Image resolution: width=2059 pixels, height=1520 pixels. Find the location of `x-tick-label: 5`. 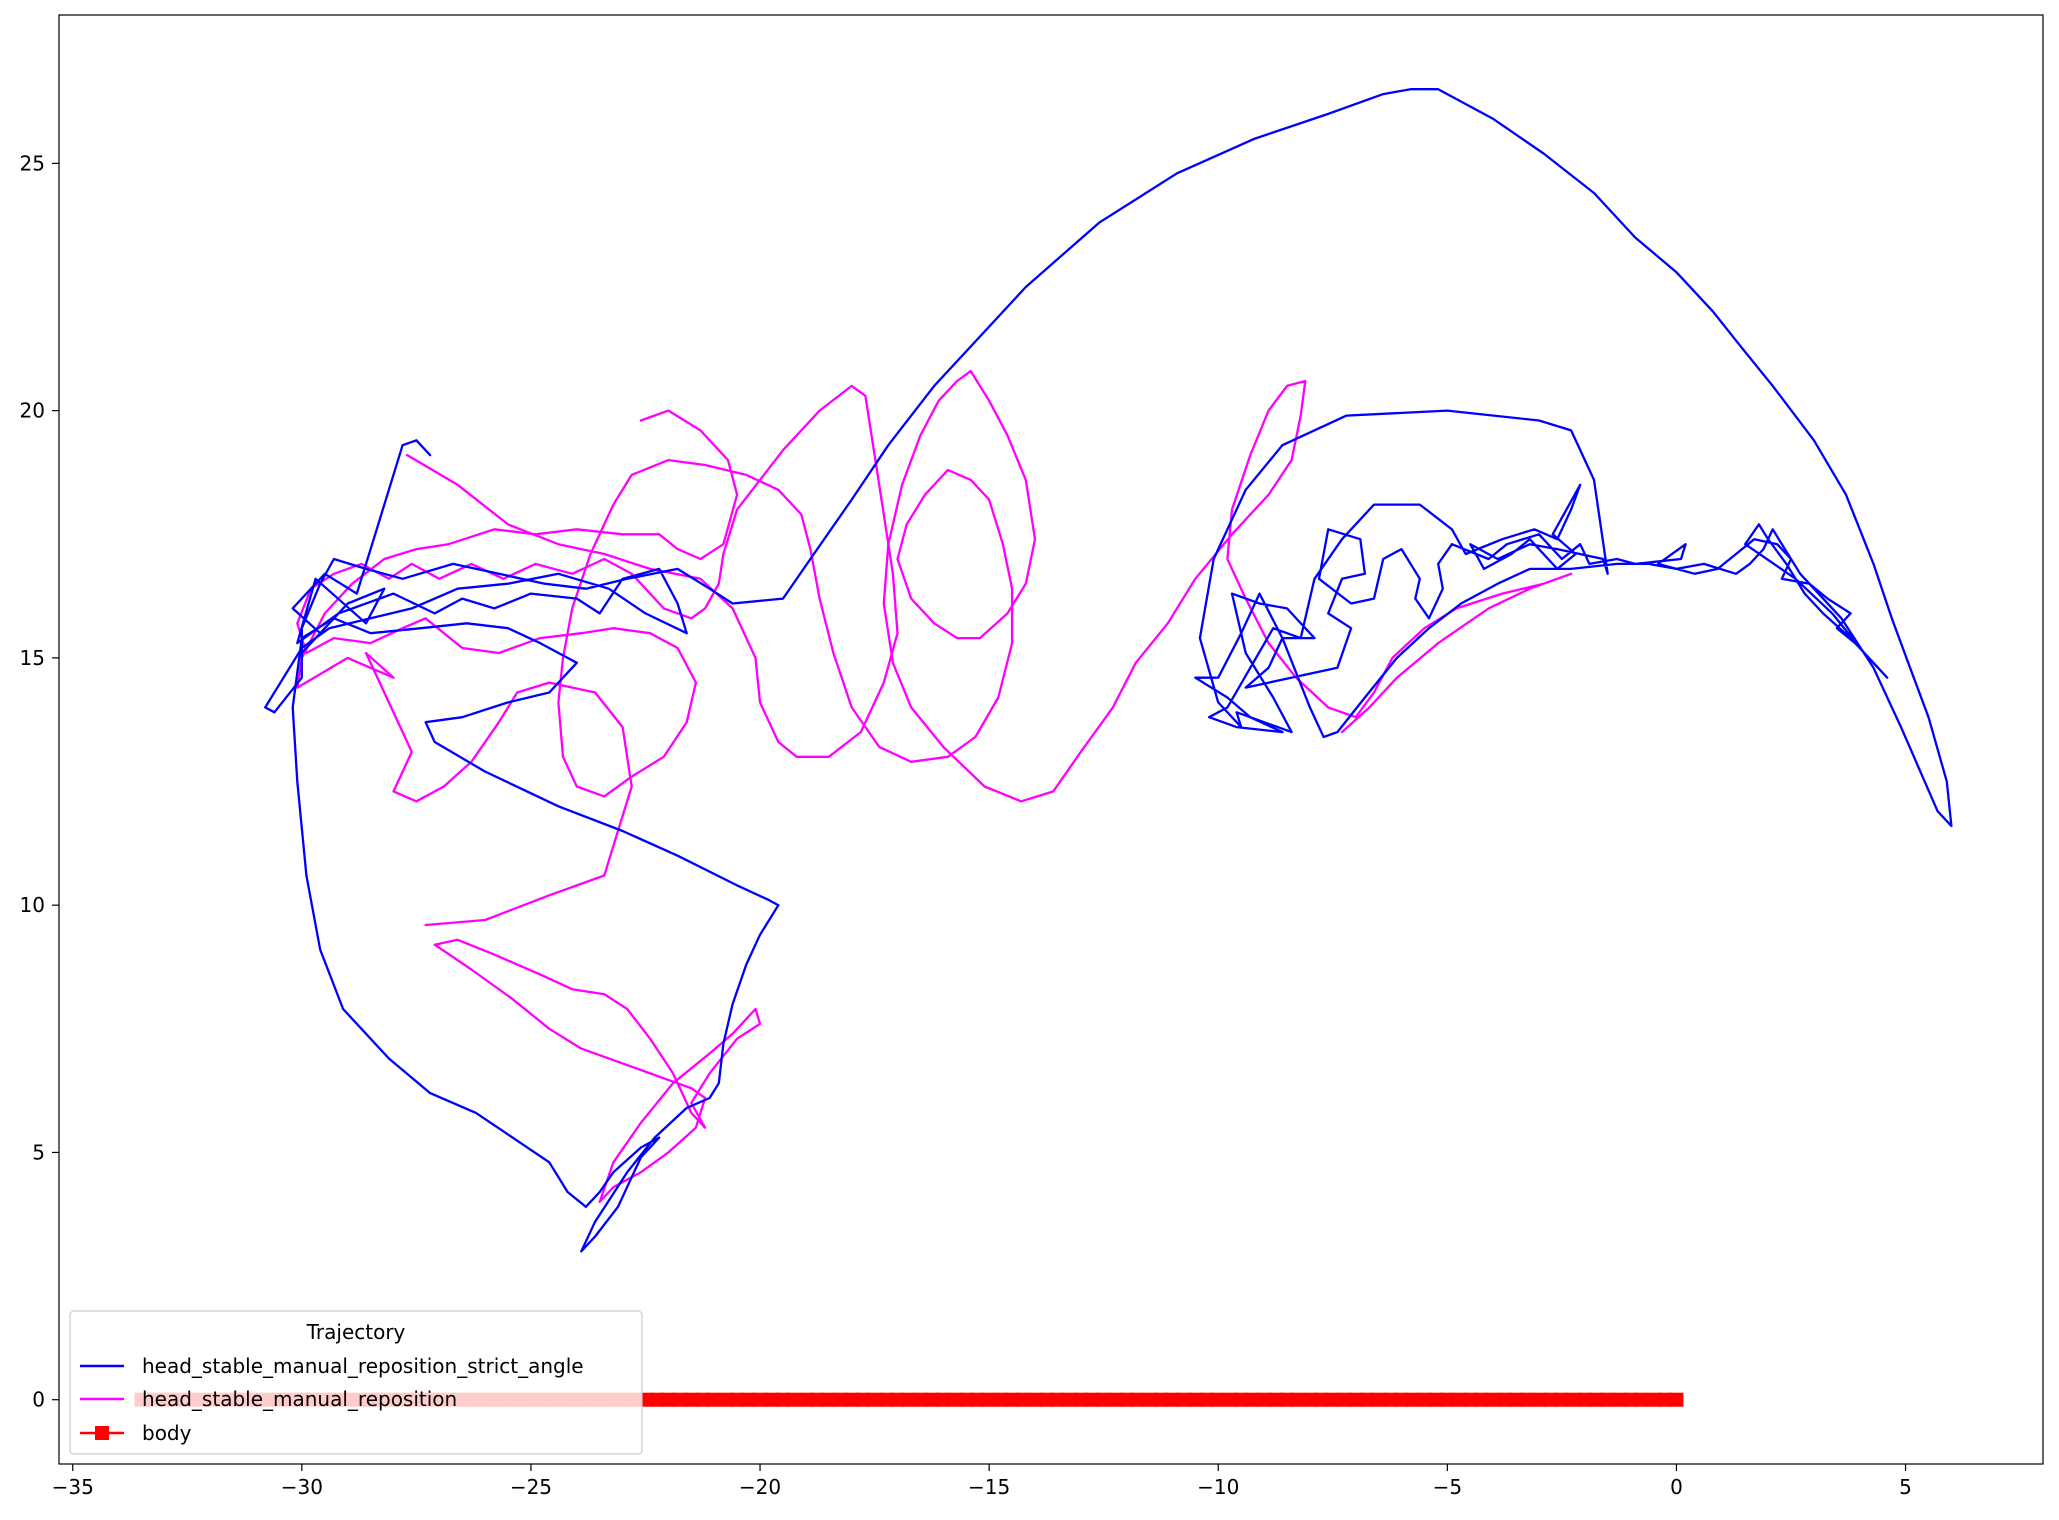

x-tick-label: 5 is located at coordinates (1905, 1487).